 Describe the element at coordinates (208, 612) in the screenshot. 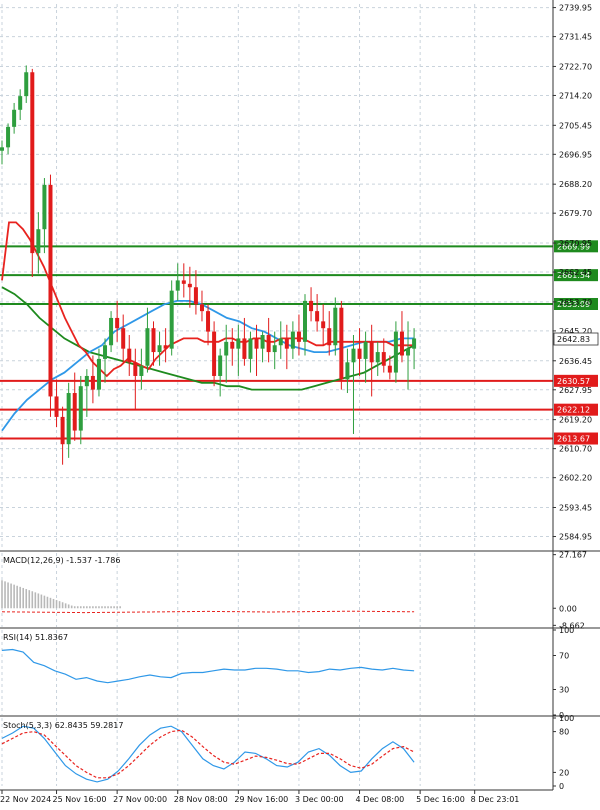

I see `macd-signal-line` at that location.